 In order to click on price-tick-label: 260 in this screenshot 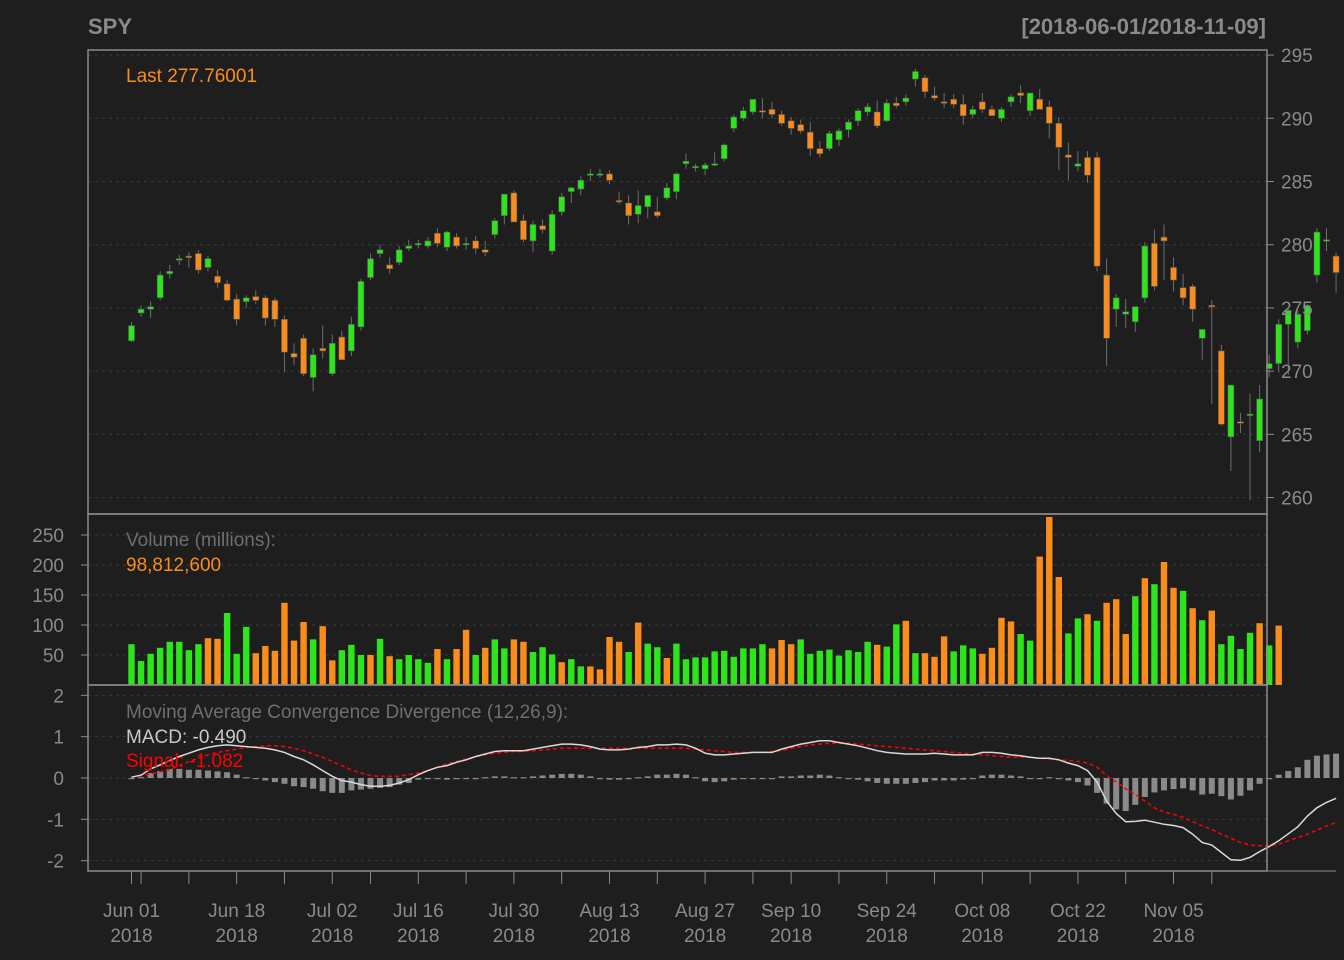, I will do `click(1297, 499)`.